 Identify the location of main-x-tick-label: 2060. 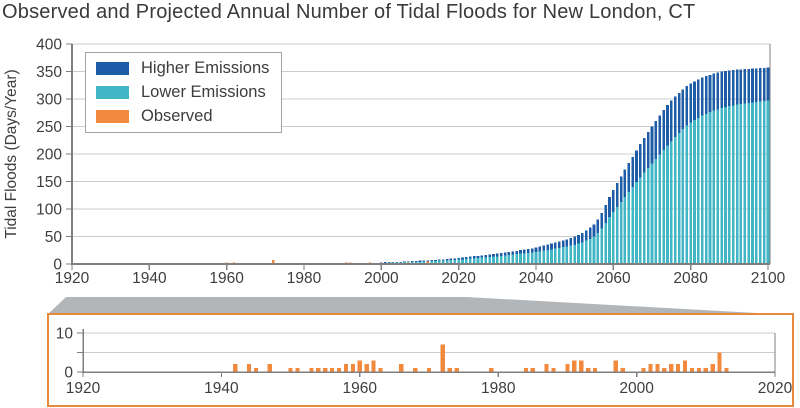
(613, 278).